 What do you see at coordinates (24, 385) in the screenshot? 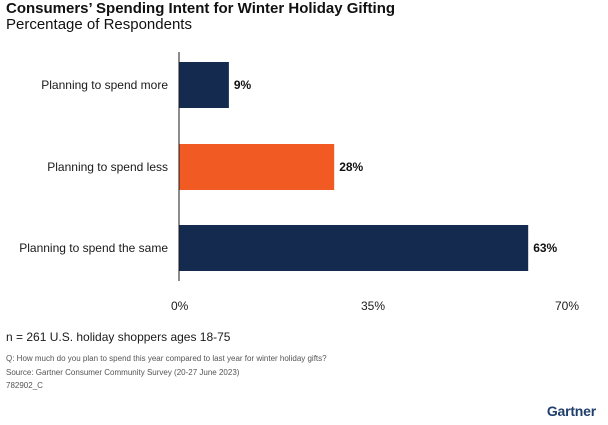
I see `figure-code: 782902_C` at bounding box center [24, 385].